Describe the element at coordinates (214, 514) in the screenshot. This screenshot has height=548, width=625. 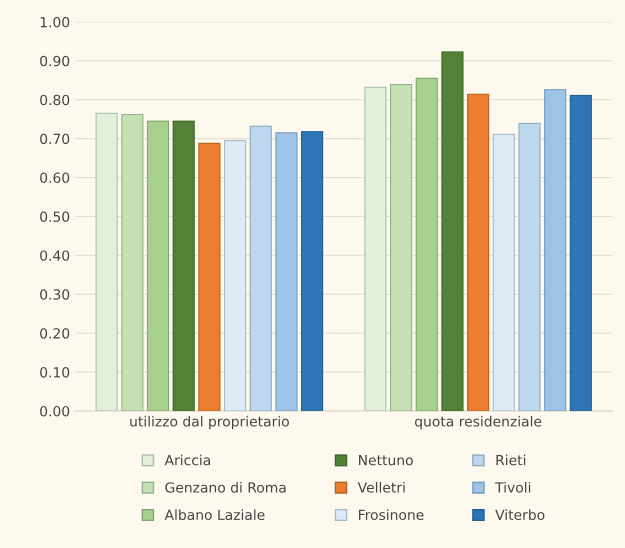
I see `legend-label: Albano Laziale` at that location.